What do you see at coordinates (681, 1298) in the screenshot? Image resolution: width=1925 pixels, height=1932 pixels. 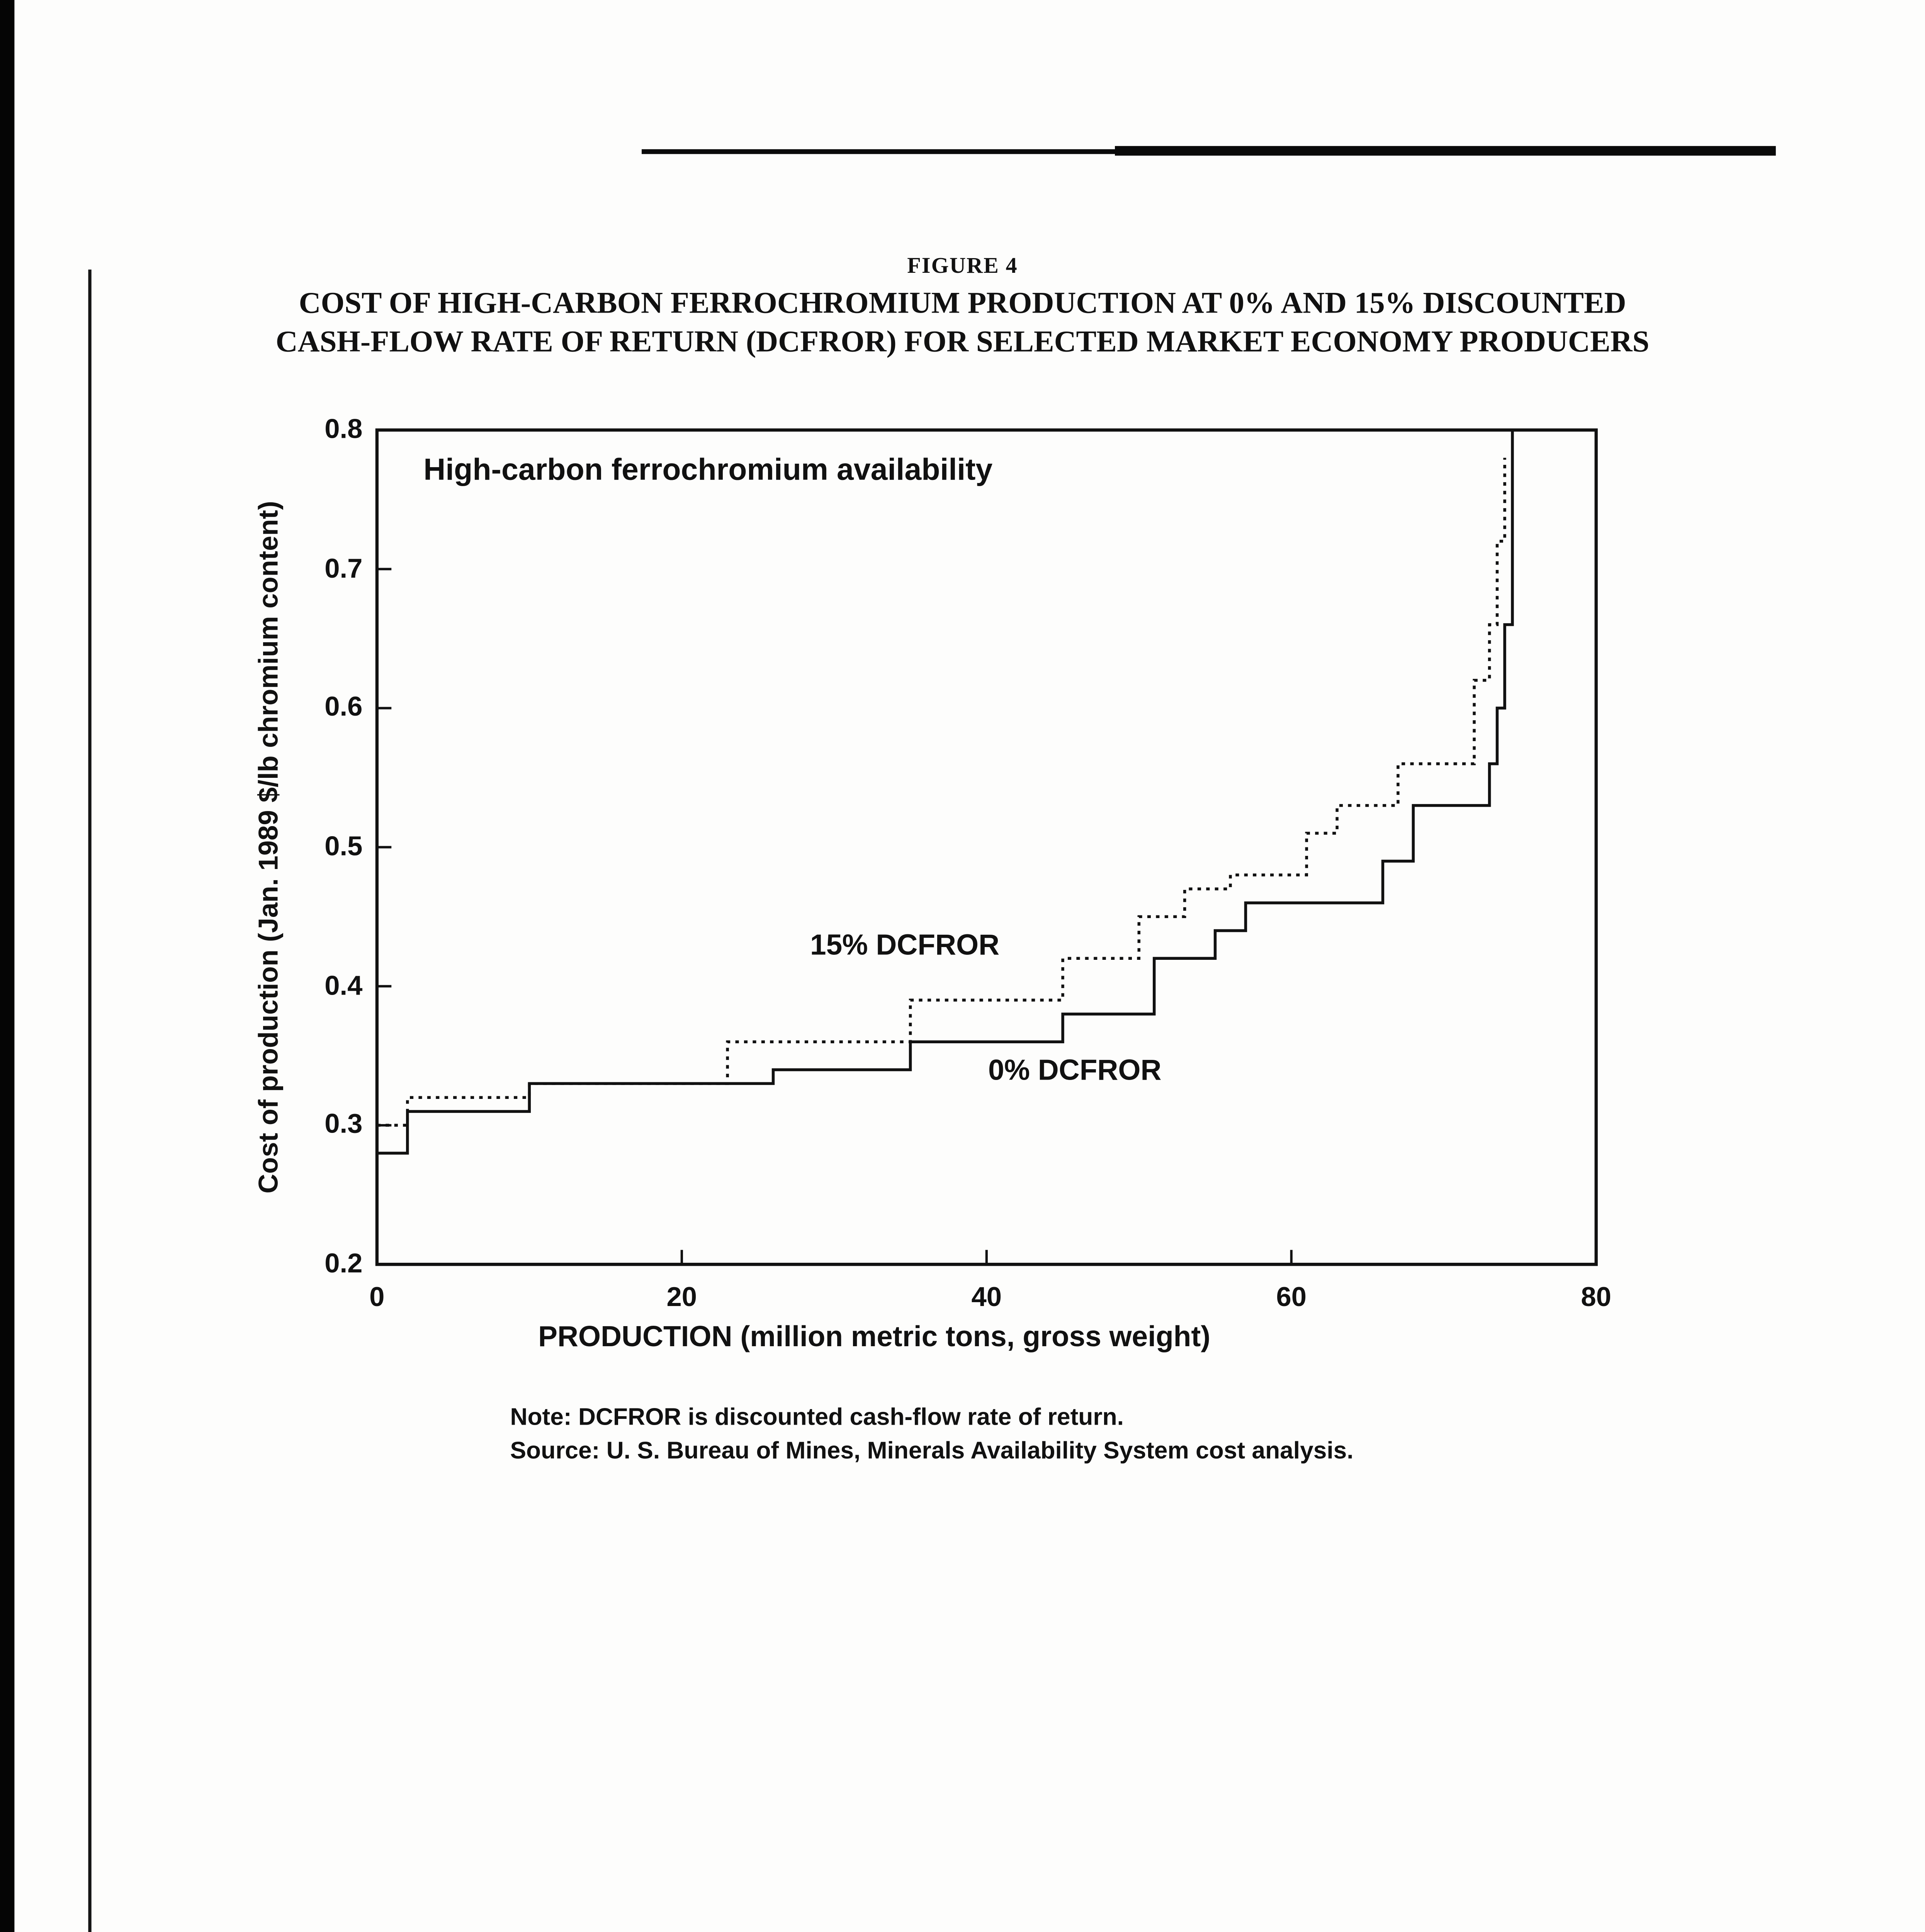 I see `x-tick-label: 20` at bounding box center [681, 1298].